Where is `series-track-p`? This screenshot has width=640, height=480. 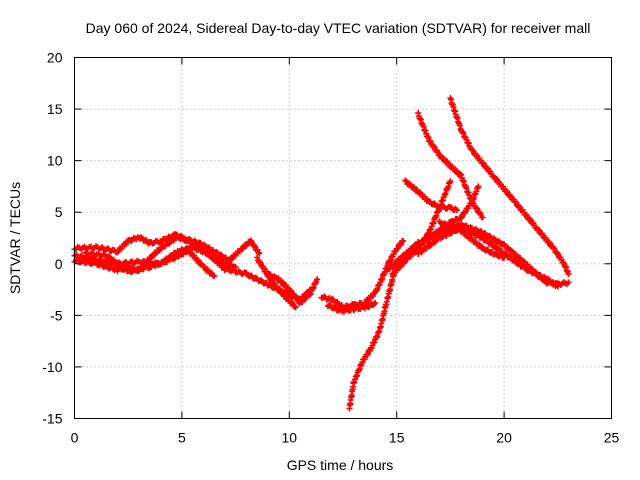 series-track-p is located at coordinates (509, 186).